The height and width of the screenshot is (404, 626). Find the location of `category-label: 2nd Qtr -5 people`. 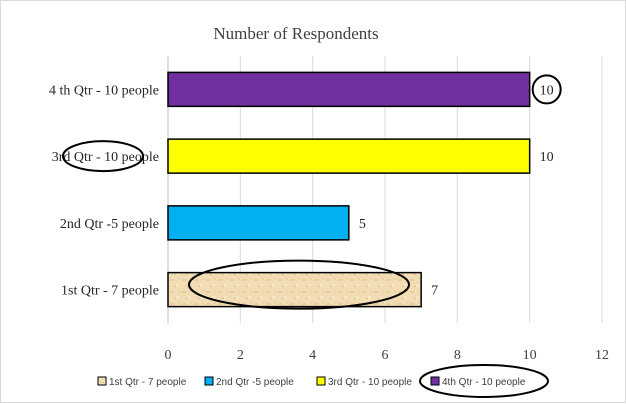

category-label: 2nd Qtr -5 people is located at coordinates (109, 224).